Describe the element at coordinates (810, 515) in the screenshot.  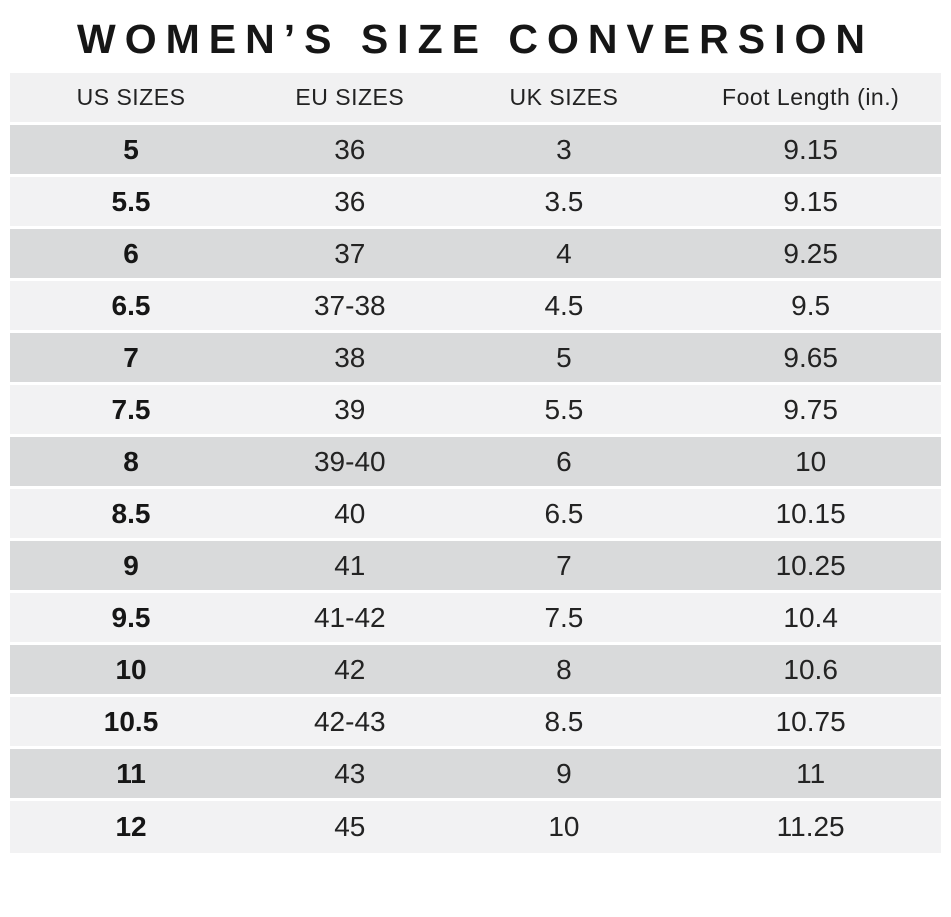
I see `foot-length-cell: 10.15` at that location.